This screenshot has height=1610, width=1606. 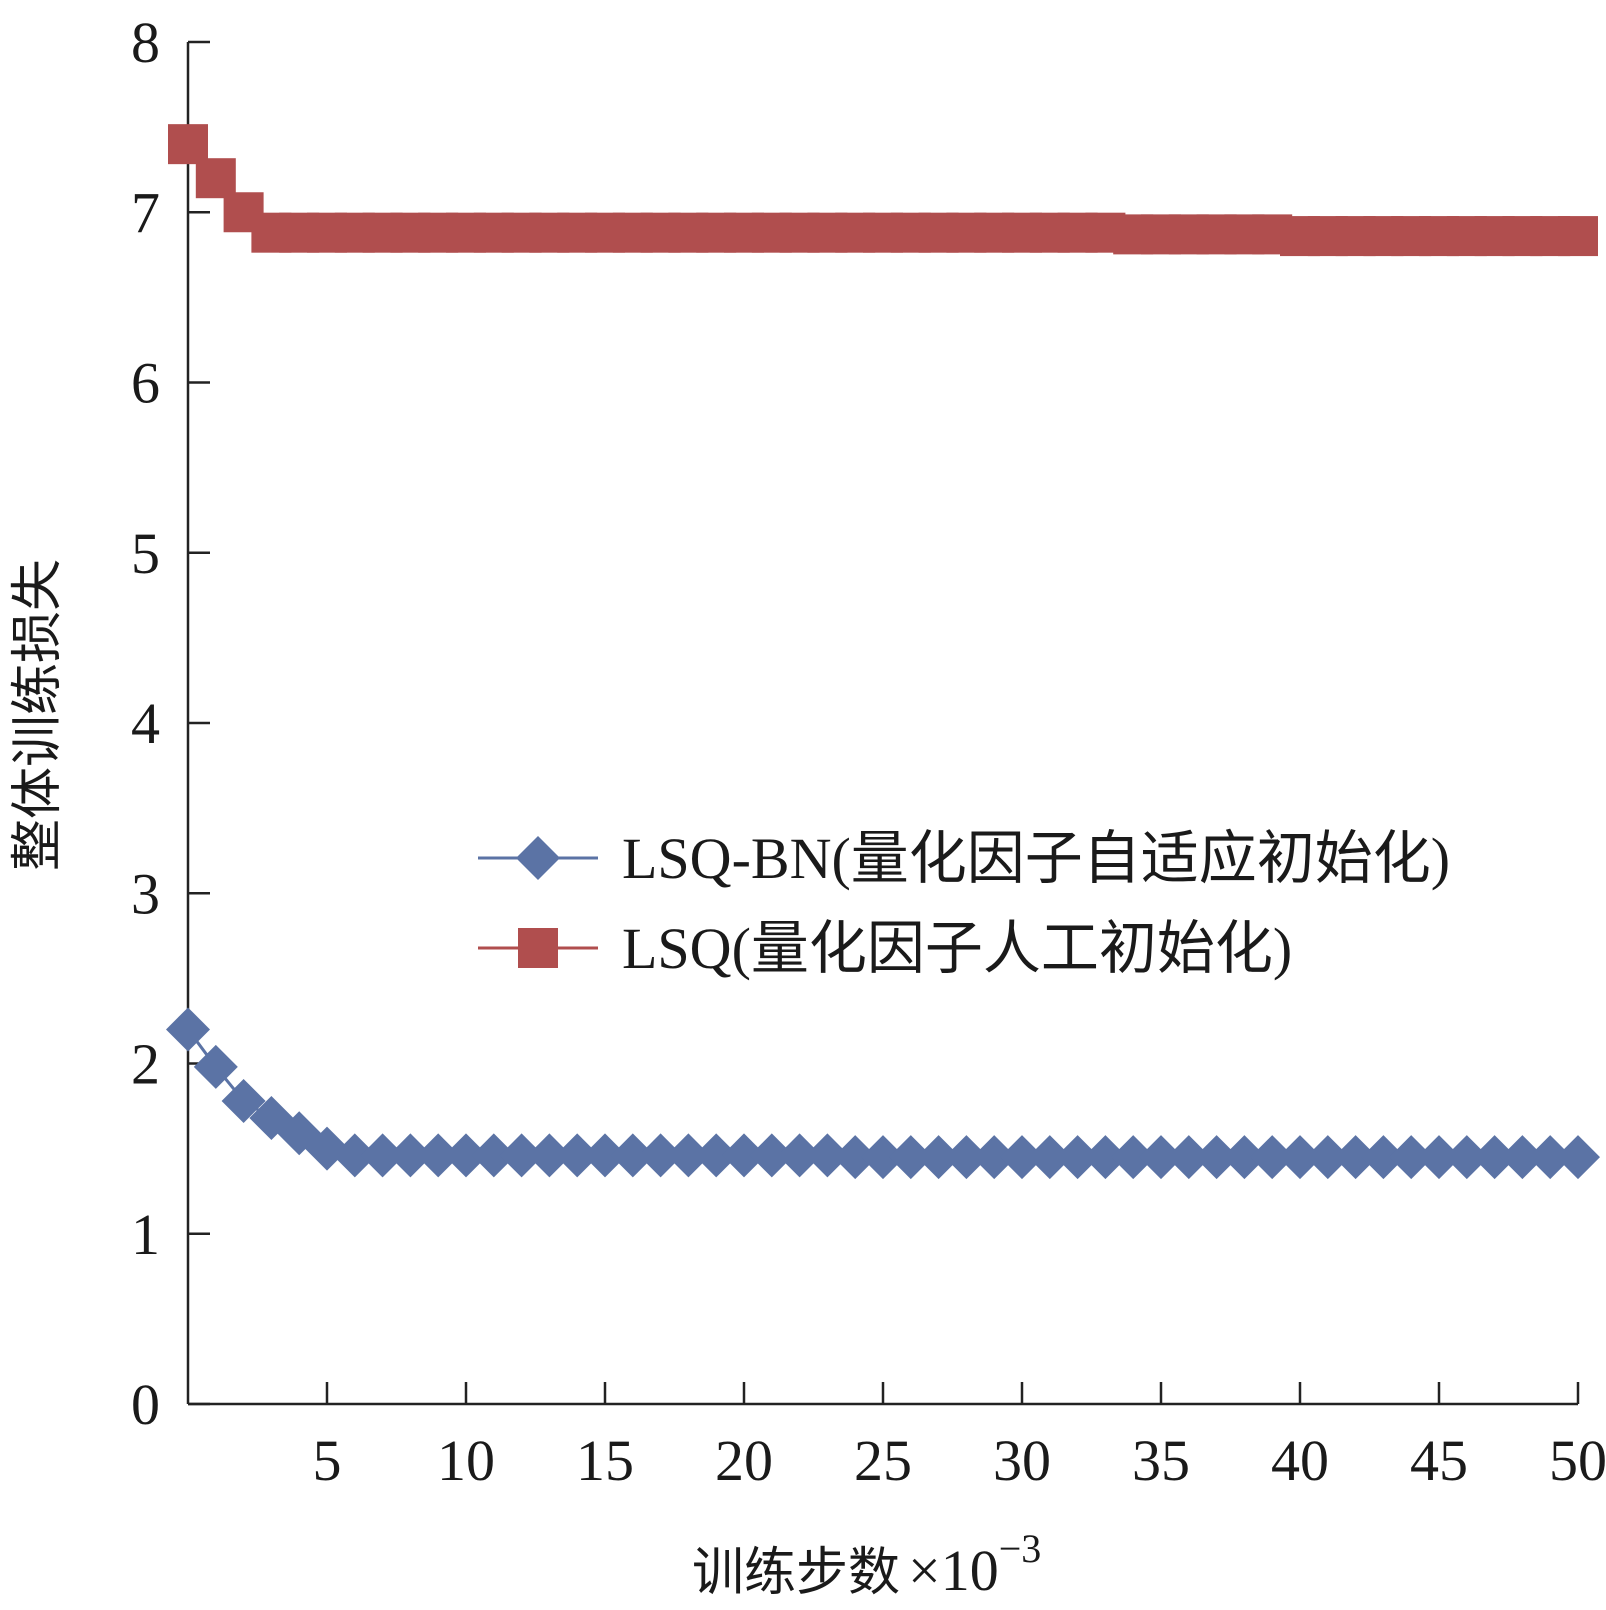 I want to click on x-axis-multiplier: ×10⁻³, so click(x=974, y=1564).